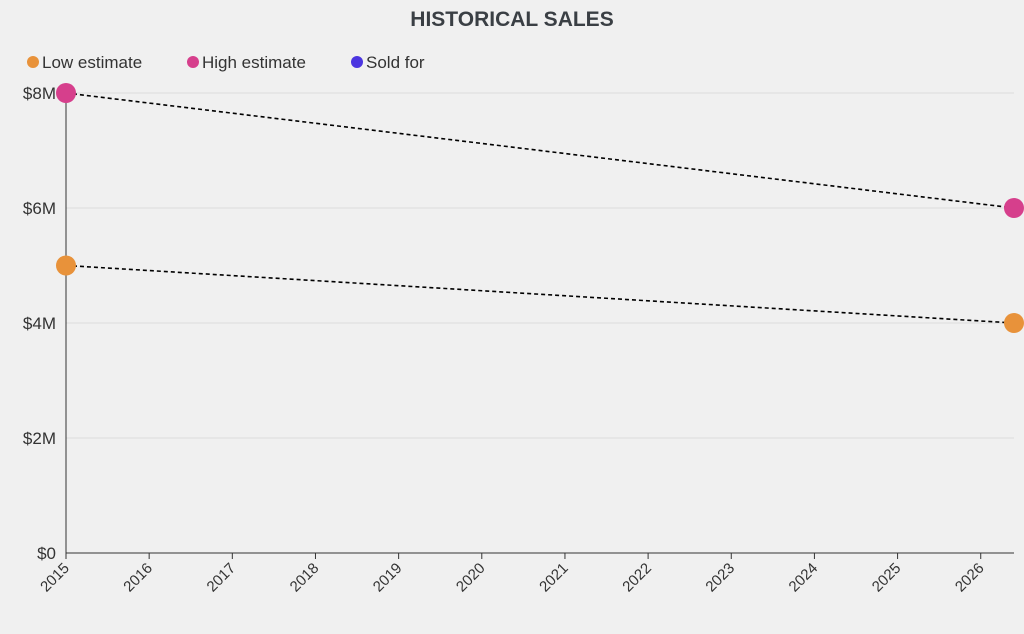  I want to click on y-axis-ticks: $0 $2M $4M $6M $8M, so click(39, 323).